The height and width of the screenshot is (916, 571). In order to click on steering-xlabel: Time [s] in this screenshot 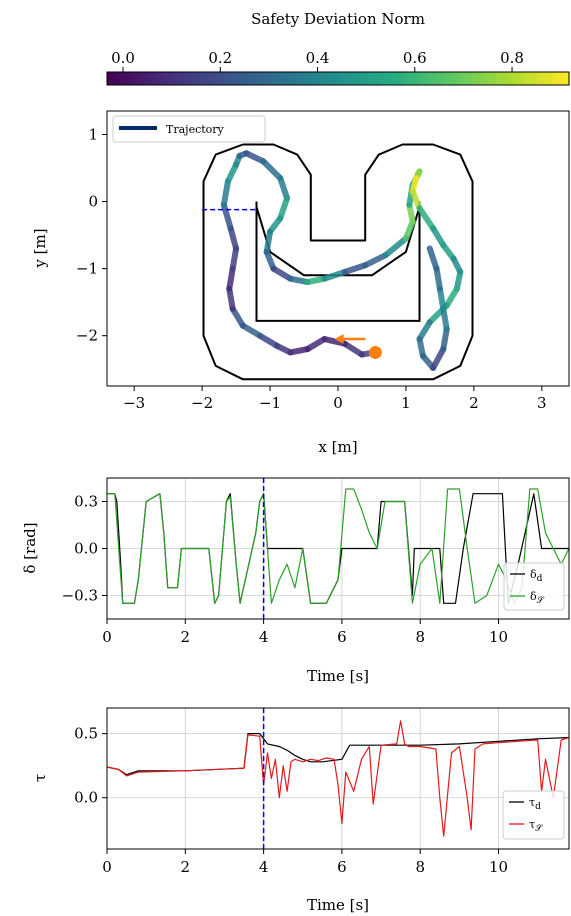, I will do `click(338, 676)`.